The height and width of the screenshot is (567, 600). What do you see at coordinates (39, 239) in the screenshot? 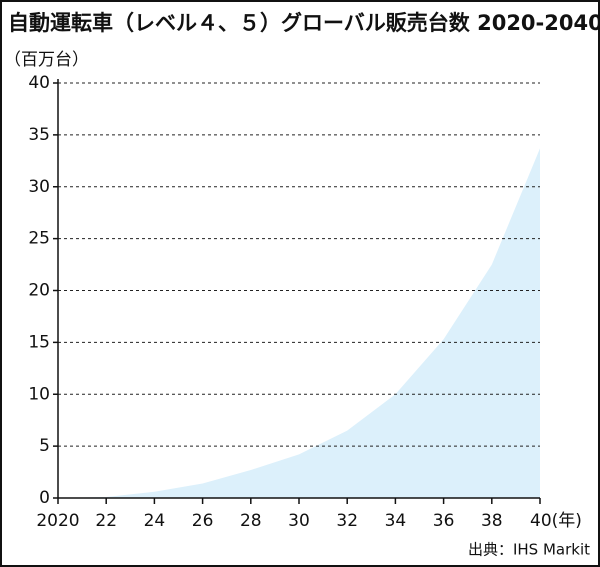
I see `y-tick-label: 25` at bounding box center [39, 239].